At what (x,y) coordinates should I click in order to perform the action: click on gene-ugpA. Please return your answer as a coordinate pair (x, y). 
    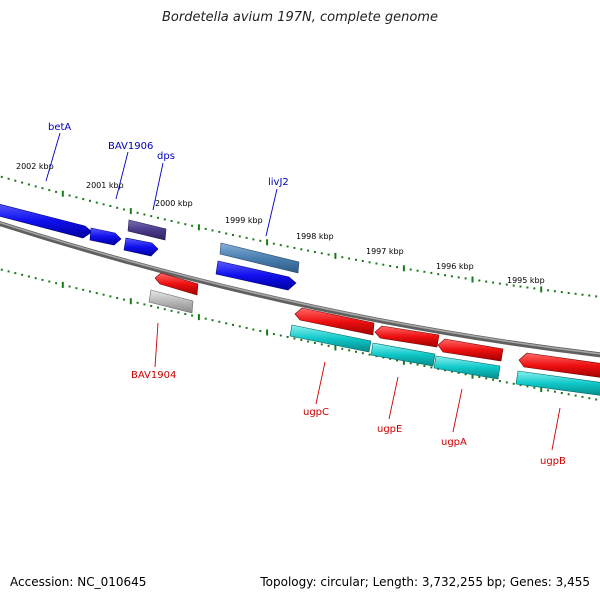
    Looking at the image, I should click on (470, 350).